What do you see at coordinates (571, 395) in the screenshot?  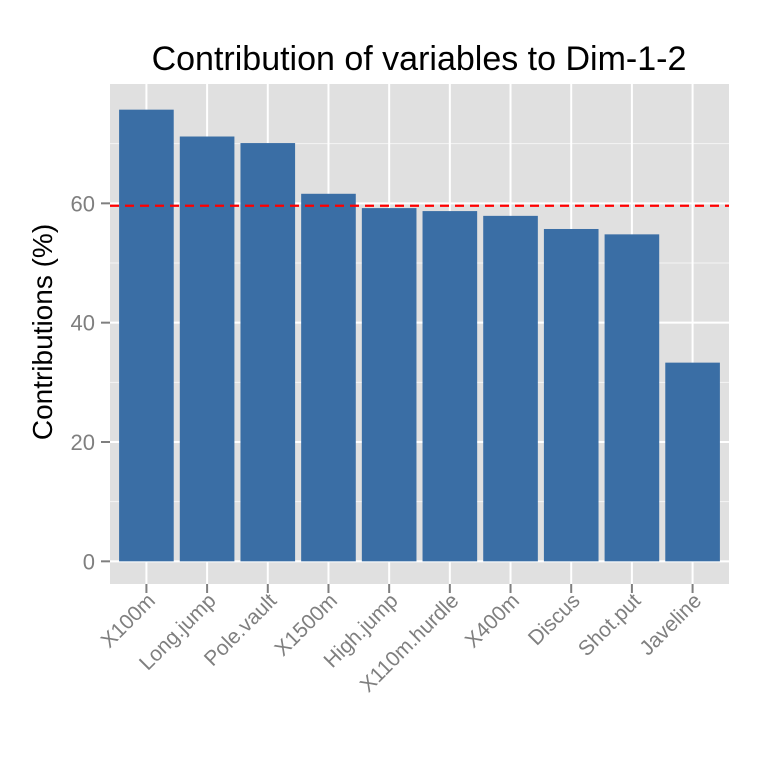 I see `bar-discus` at bounding box center [571, 395].